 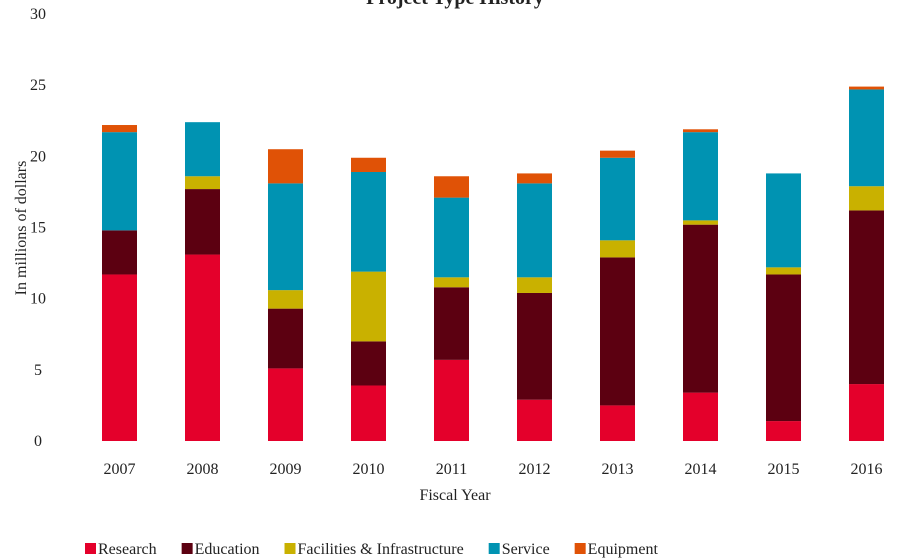 I want to click on x-tick-label: 2013, so click(x=618, y=469).